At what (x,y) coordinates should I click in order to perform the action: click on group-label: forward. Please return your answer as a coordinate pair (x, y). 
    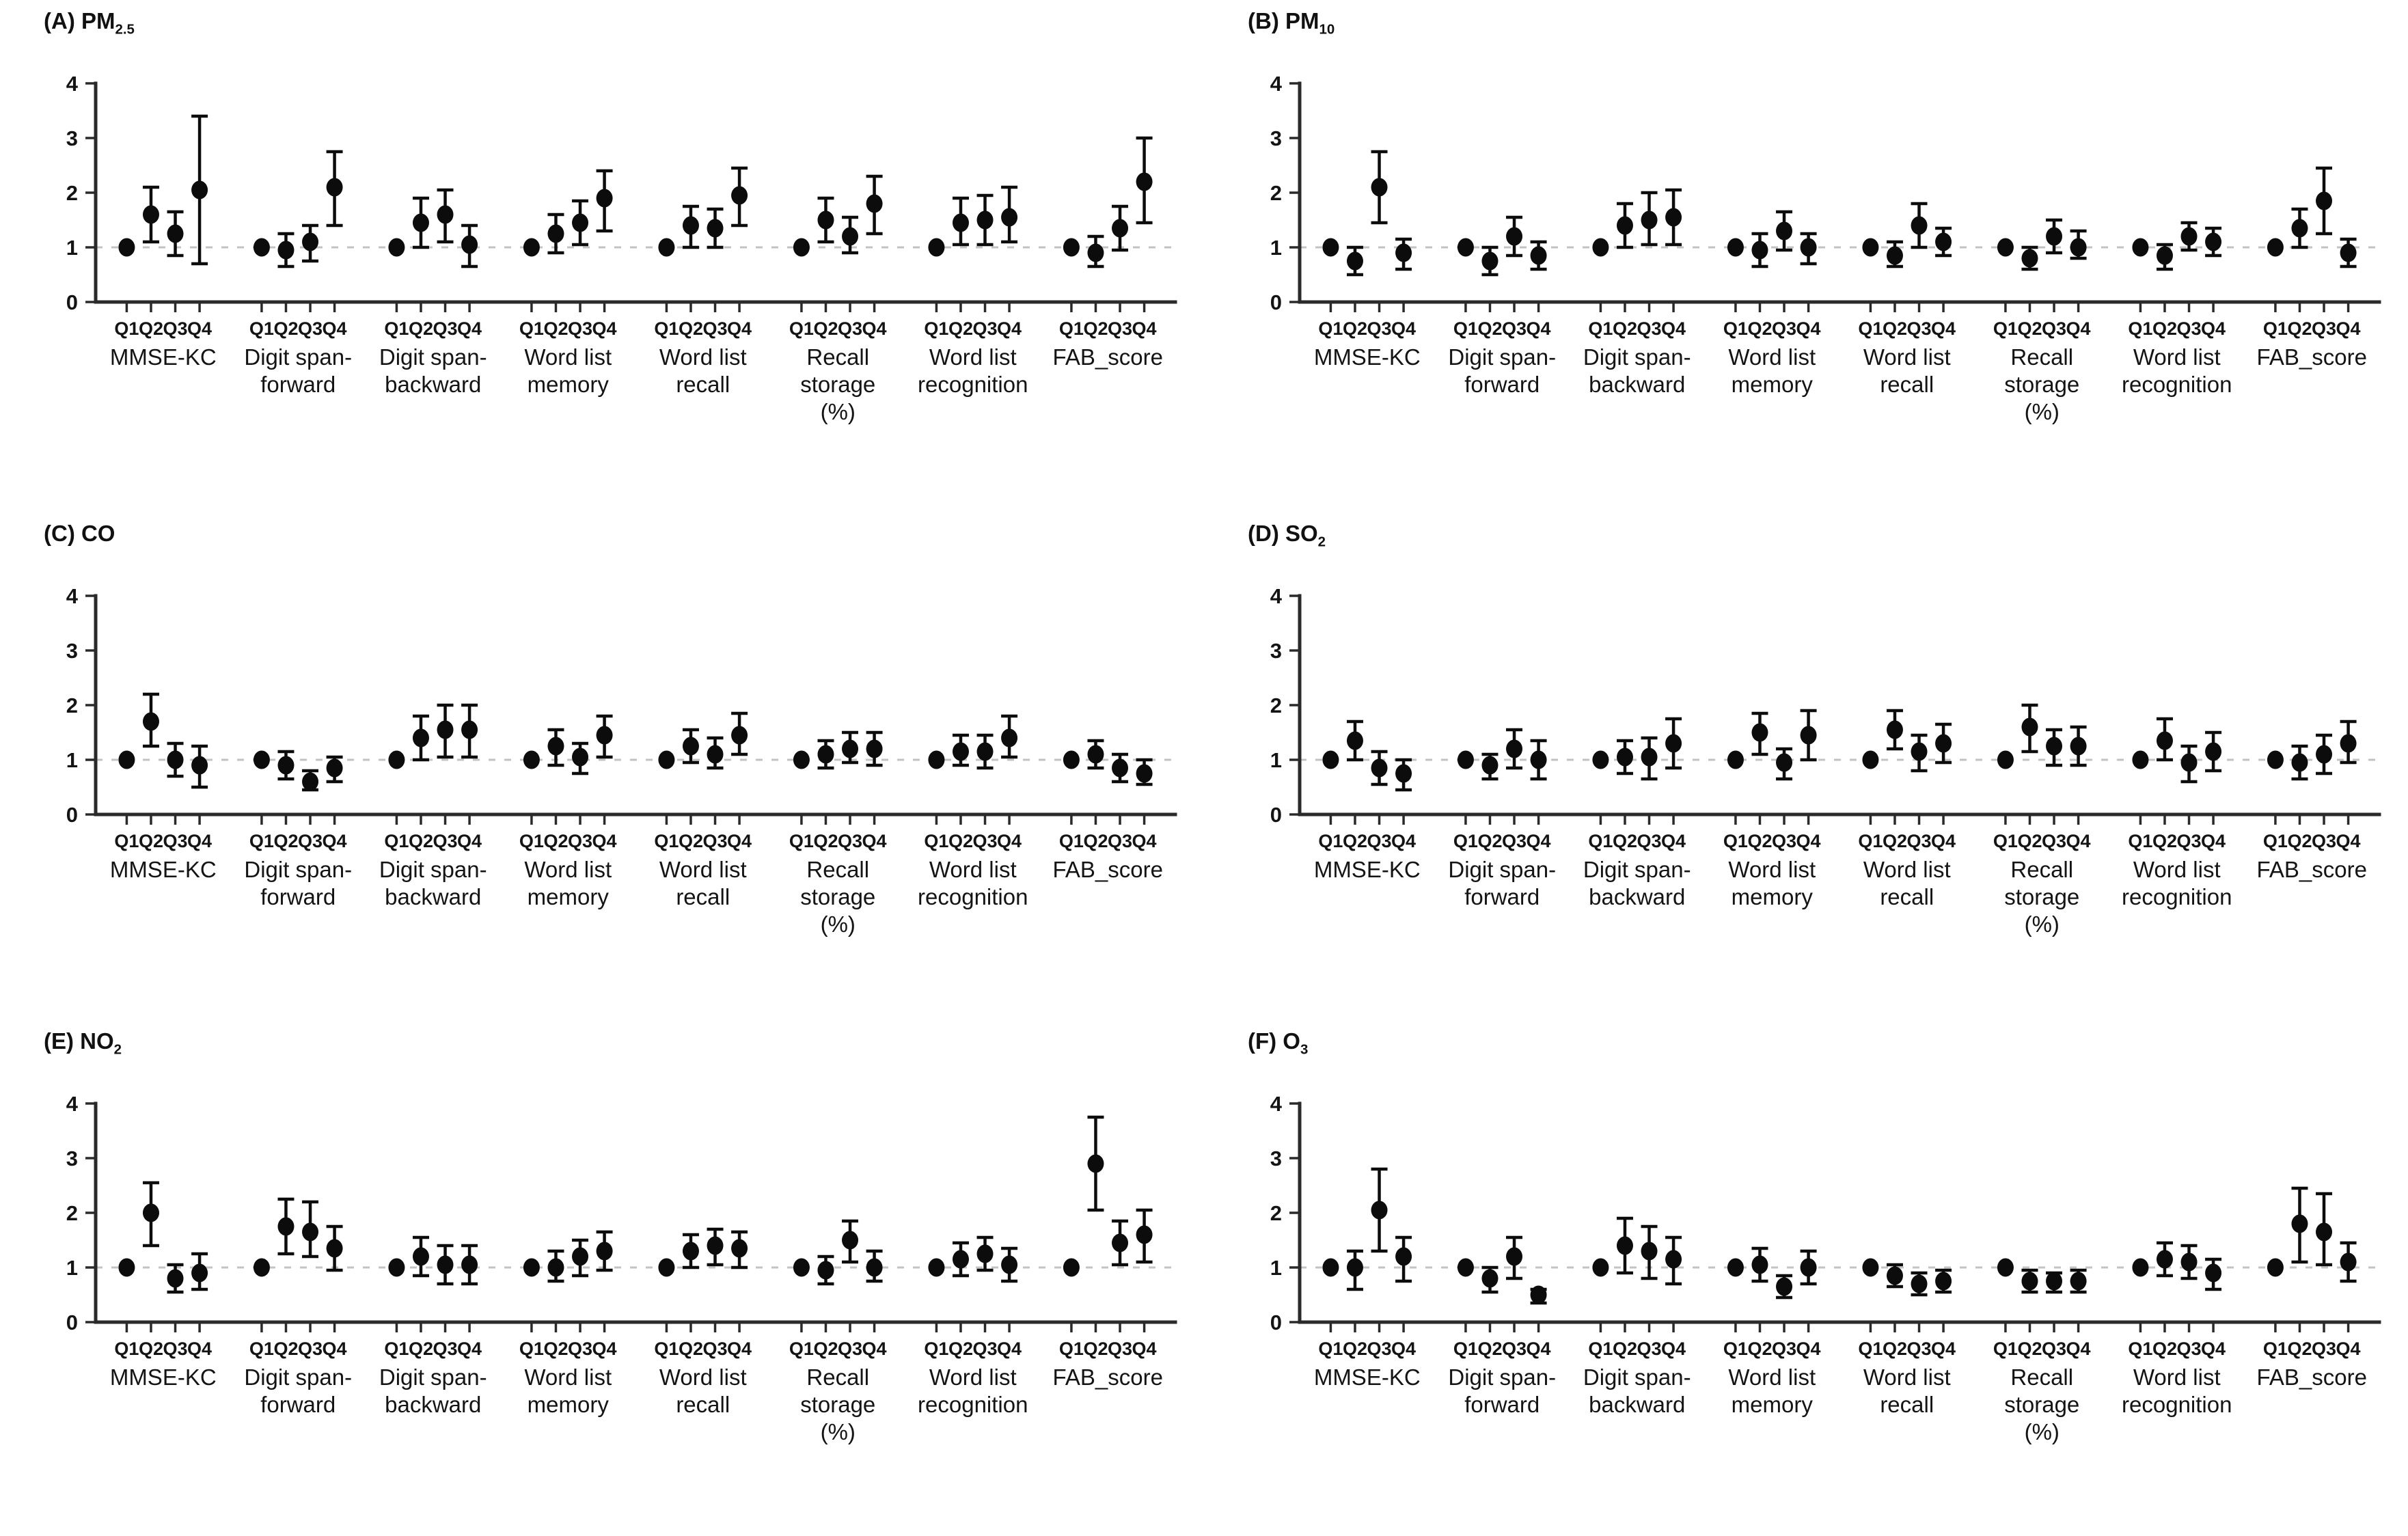
    Looking at the image, I should click on (298, 1405).